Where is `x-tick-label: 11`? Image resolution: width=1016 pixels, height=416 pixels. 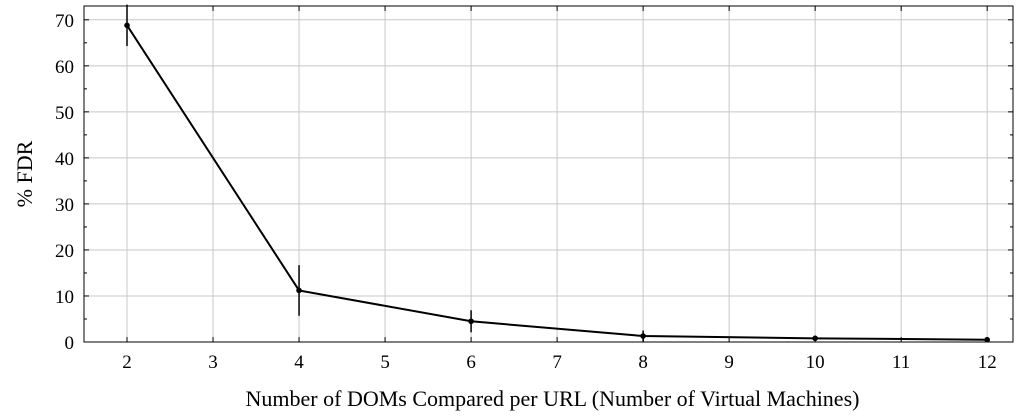
x-tick-label: 11 is located at coordinates (901, 362).